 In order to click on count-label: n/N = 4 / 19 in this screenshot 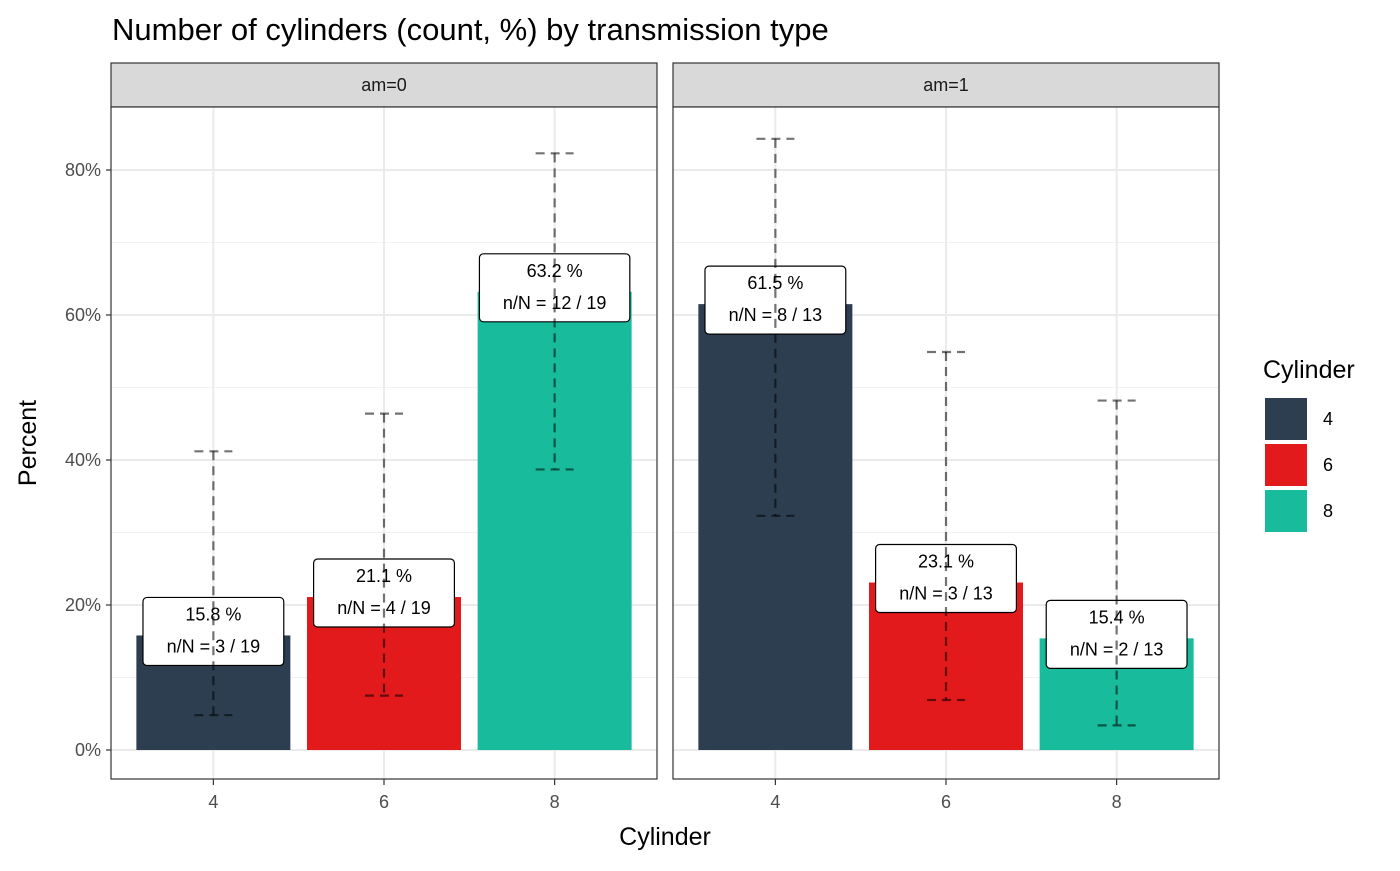, I will do `click(384, 608)`.